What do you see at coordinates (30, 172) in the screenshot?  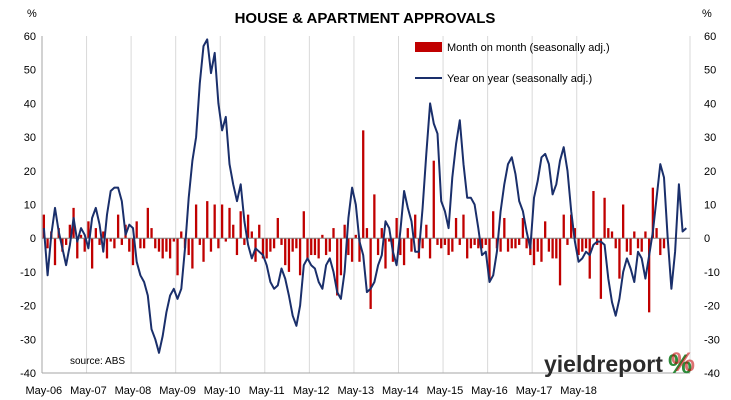 I see `y-tick-label-left: 20` at bounding box center [30, 172].